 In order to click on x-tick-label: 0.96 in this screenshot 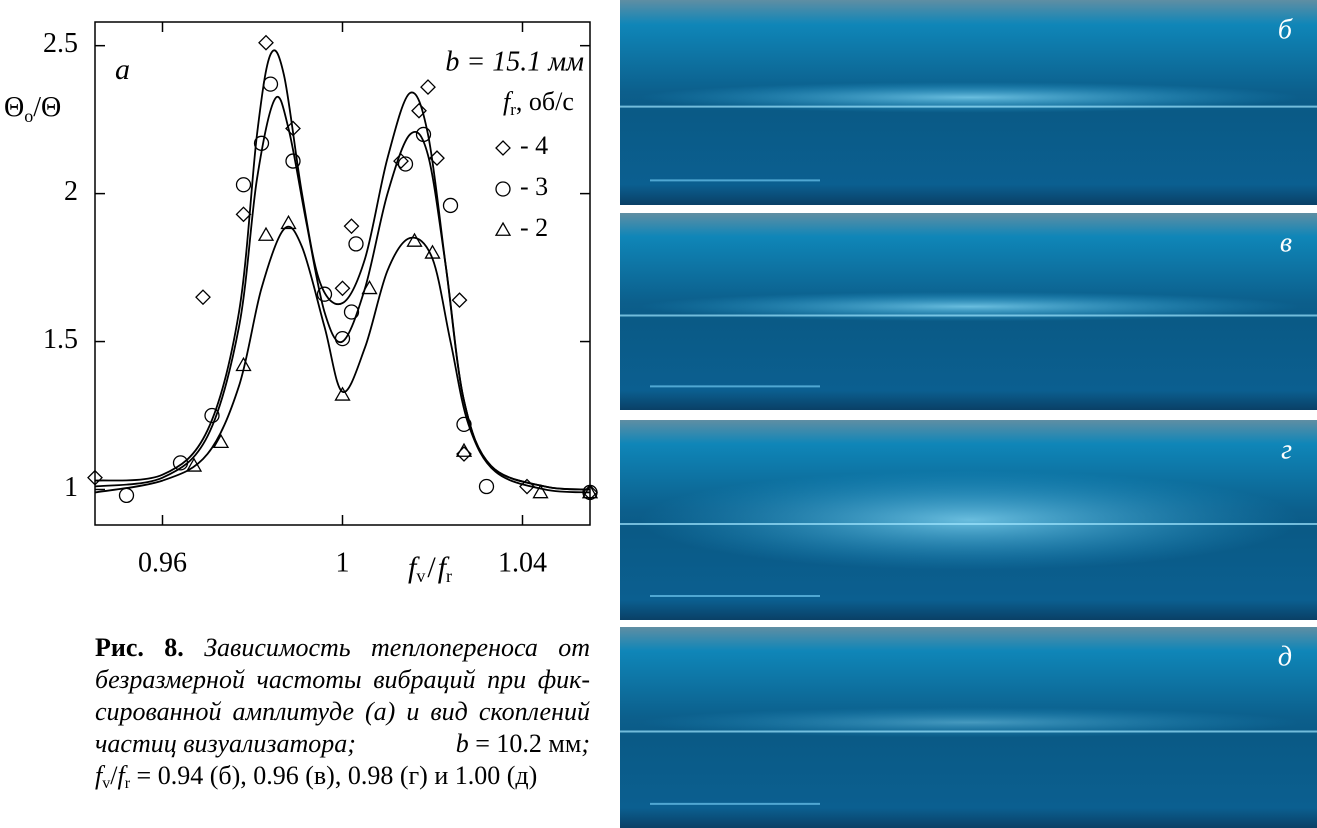, I will do `click(162, 562)`.